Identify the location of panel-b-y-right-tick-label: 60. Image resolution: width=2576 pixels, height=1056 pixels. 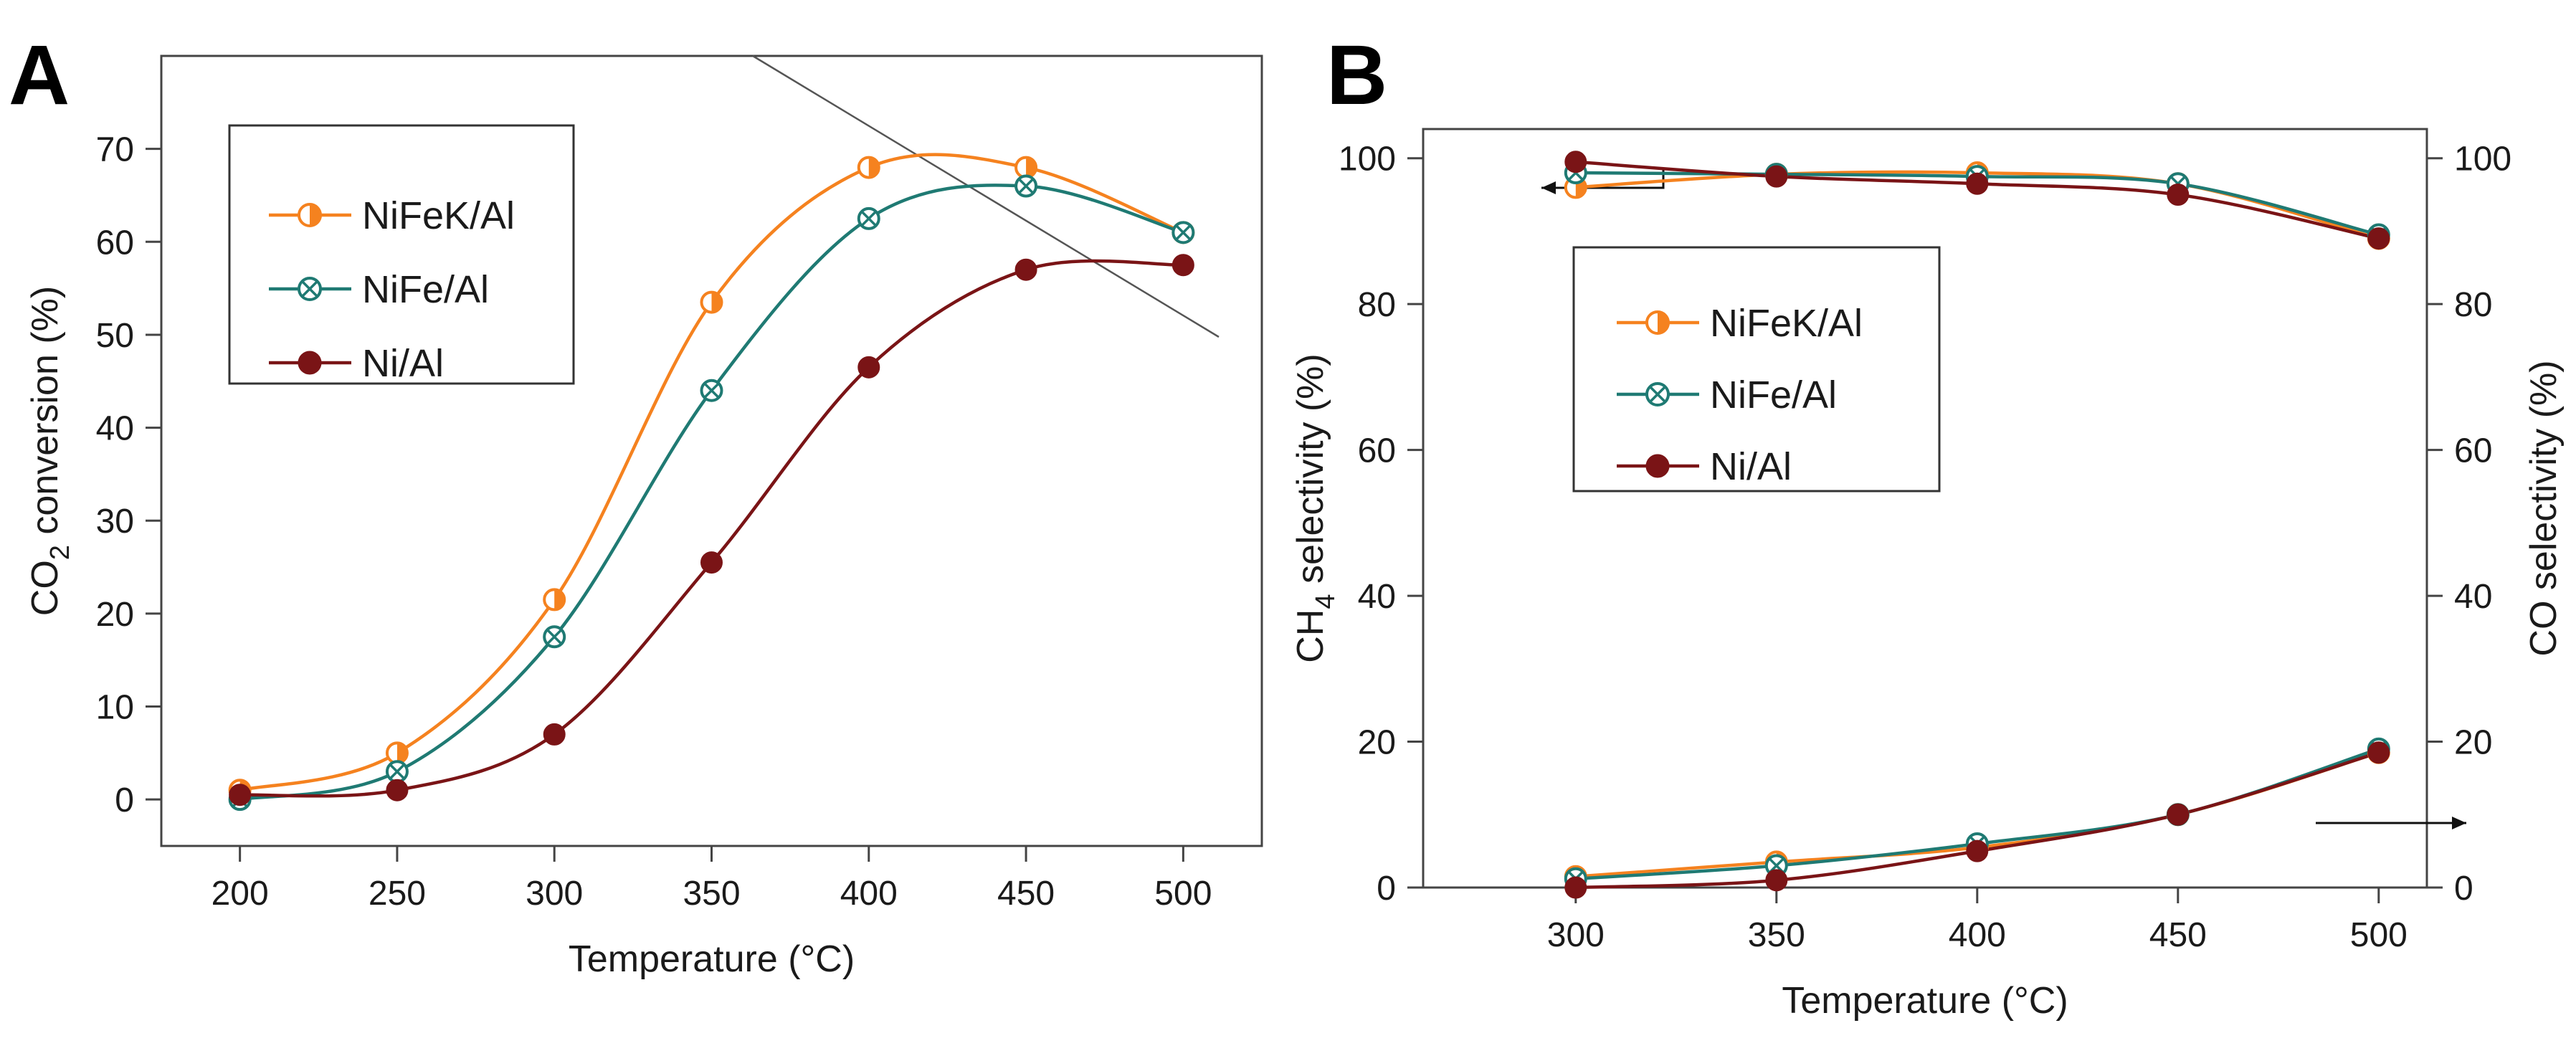
(2473, 451).